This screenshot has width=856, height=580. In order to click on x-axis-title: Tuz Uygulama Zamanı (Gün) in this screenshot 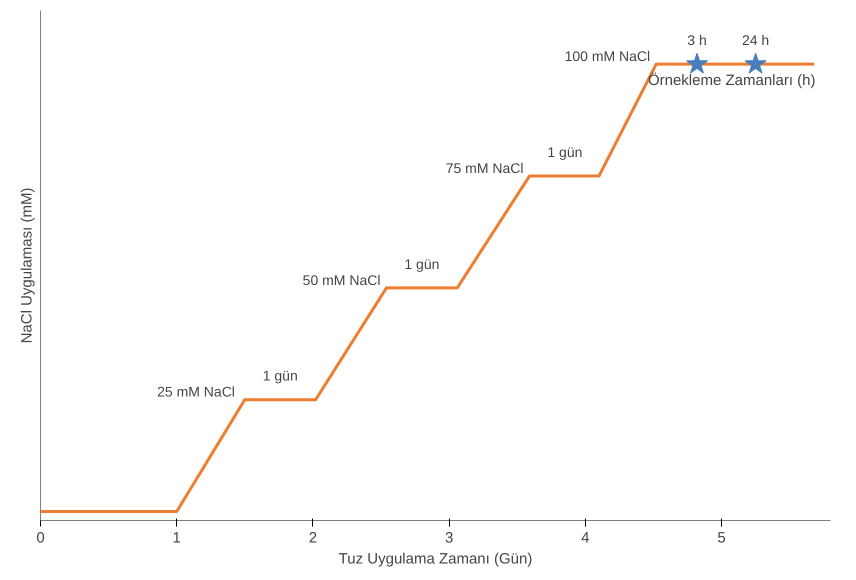, I will do `click(435, 559)`.